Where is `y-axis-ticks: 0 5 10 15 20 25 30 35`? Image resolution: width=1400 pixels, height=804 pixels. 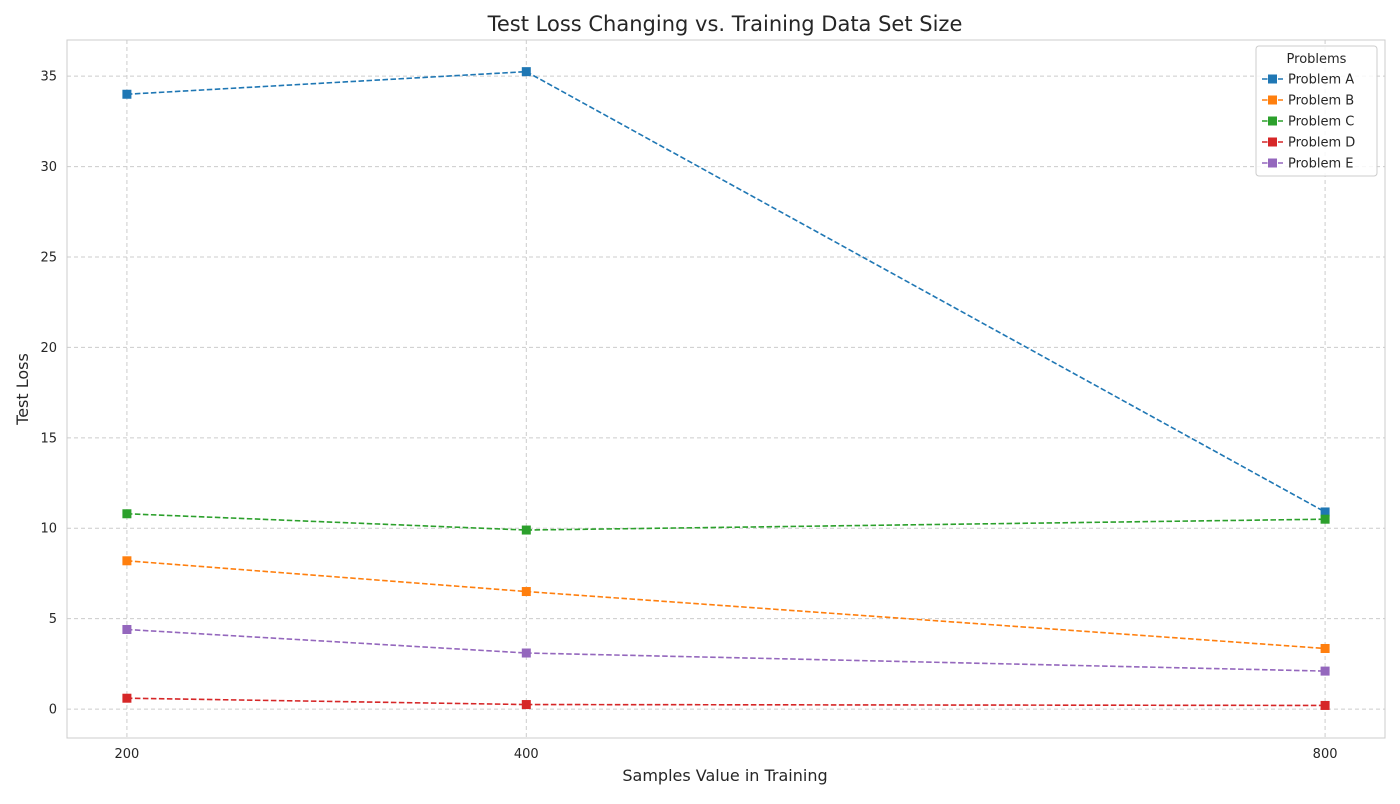
y-axis-ticks: 0 5 10 15 20 25 30 35 is located at coordinates (48, 394).